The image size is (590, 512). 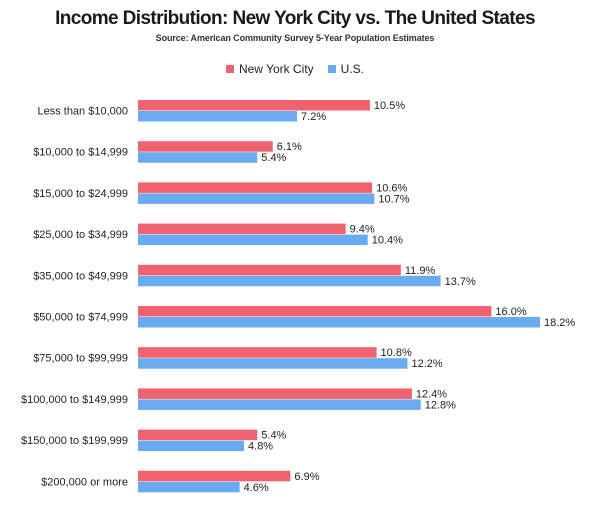 What do you see at coordinates (387, 241) in the screenshot?
I see `data-label-us: 10.4%` at bounding box center [387, 241].